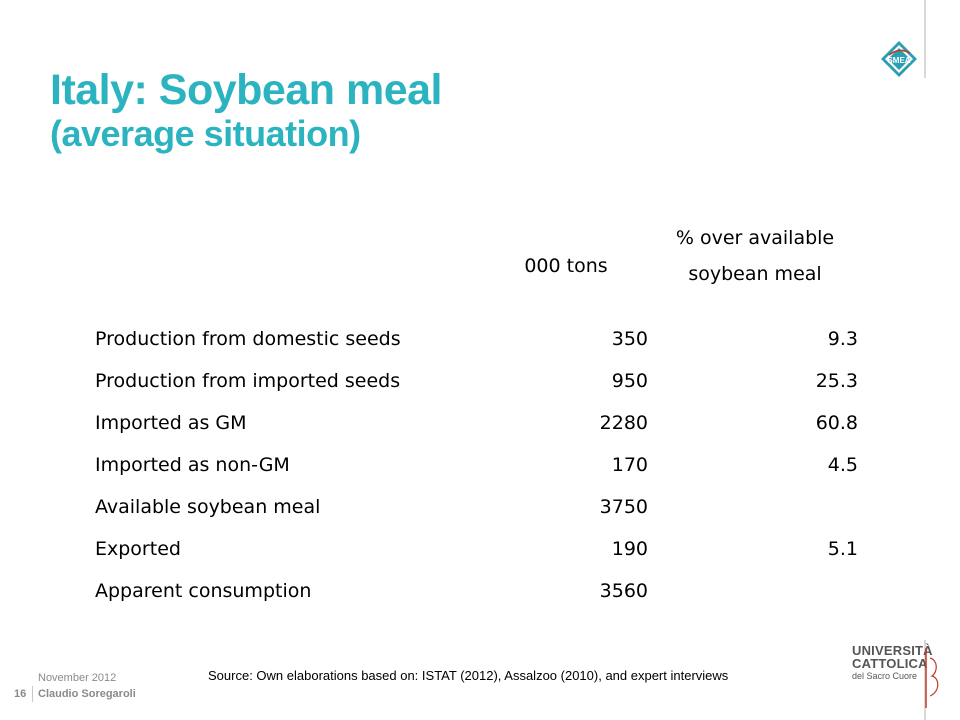 The image size is (960, 720). Describe the element at coordinates (138, 549) in the screenshot. I see `row-label: Exported` at that location.